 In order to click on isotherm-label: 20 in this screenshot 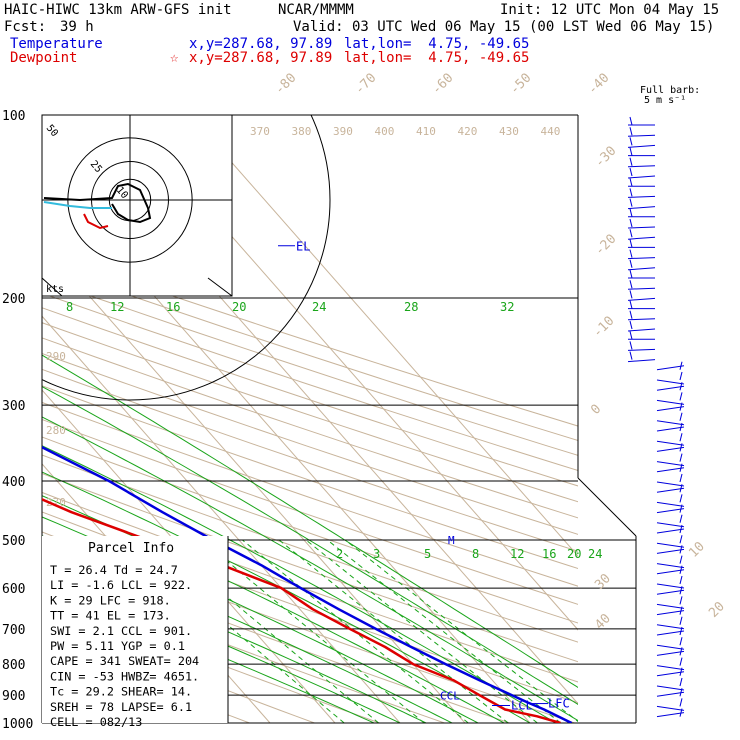, I will do `click(717, 610)`.